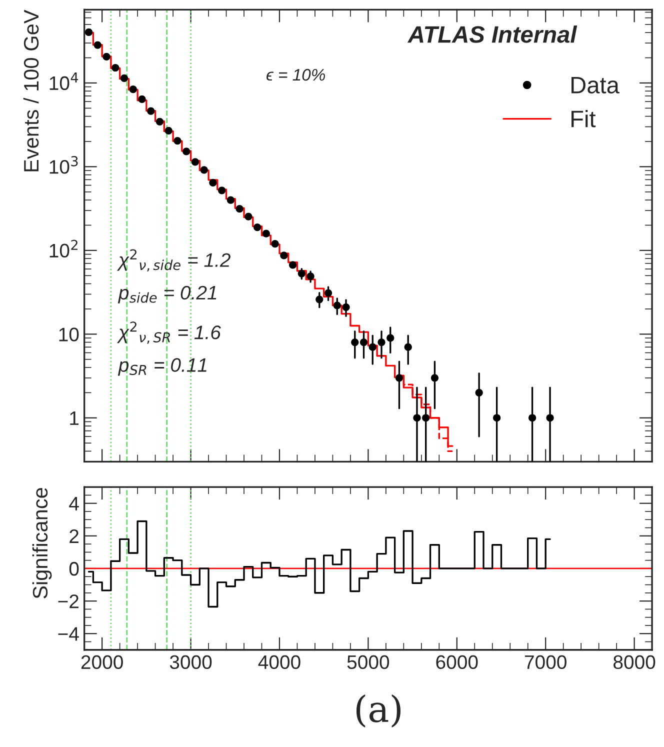  What do you see at coordinates (191, 662) in the screenshot?
I see `x-tick-label: 3000` at bounding box center [191, 662].